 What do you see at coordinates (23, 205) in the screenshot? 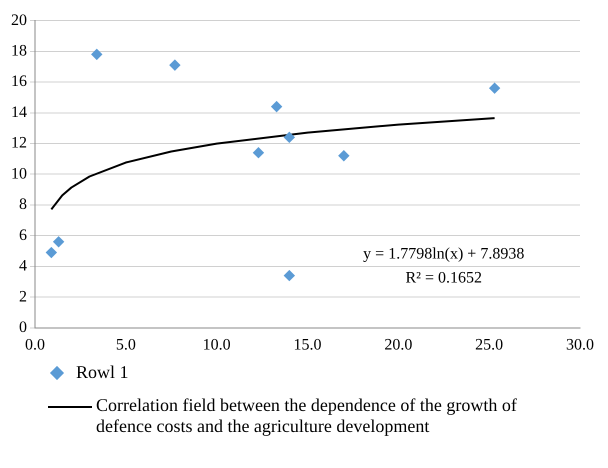
I see `y-tick-label: 8` at bounding box center [23, 205].